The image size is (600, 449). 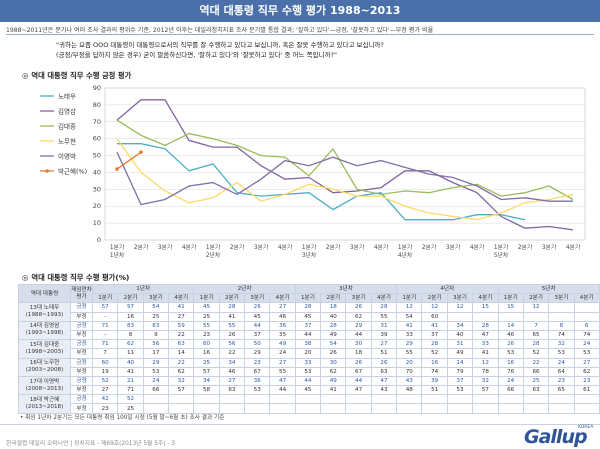 What do you see at coordinates (536, 353) in the screenshot?
I see `negative-cell: 52` at bounding box center [536, 353].